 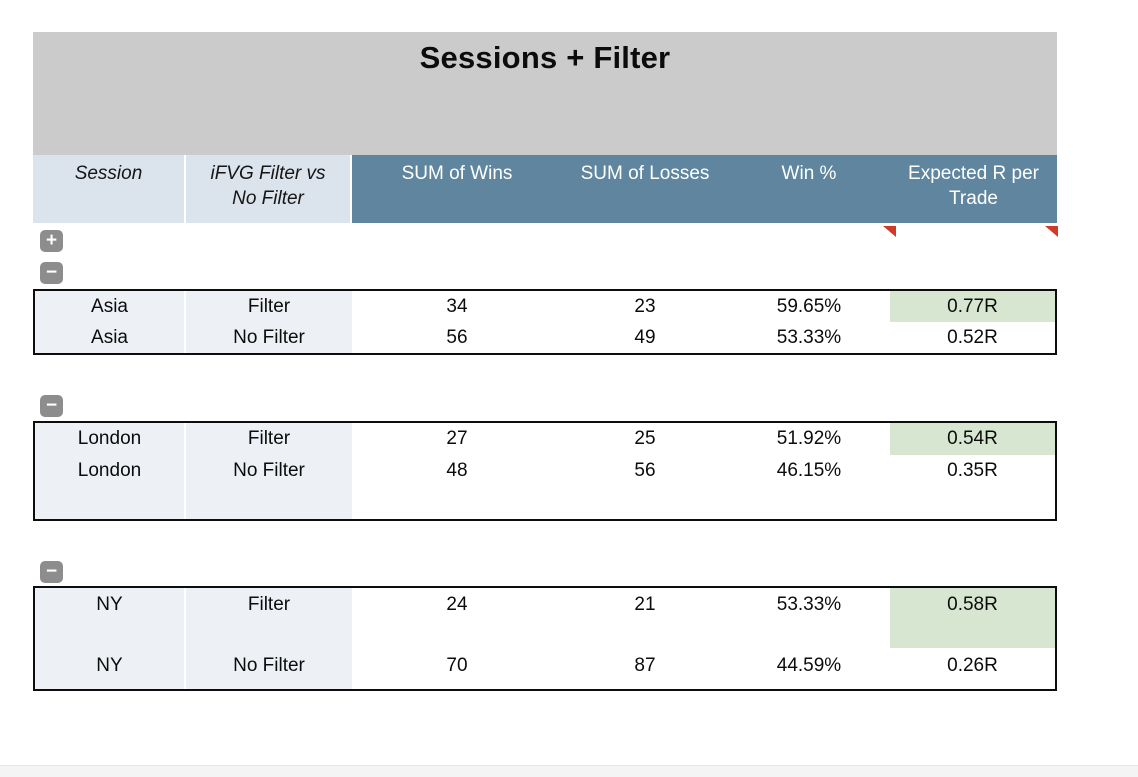 I want to click on cell-losses: 49, so click(x=645, y=337).